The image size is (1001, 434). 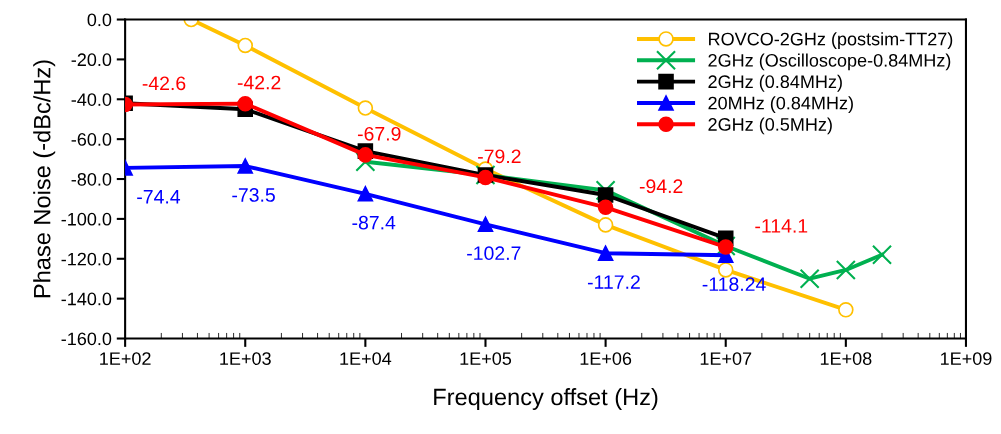 I want to click on y-tick-label: -100.0, so click(x=86, y=219).